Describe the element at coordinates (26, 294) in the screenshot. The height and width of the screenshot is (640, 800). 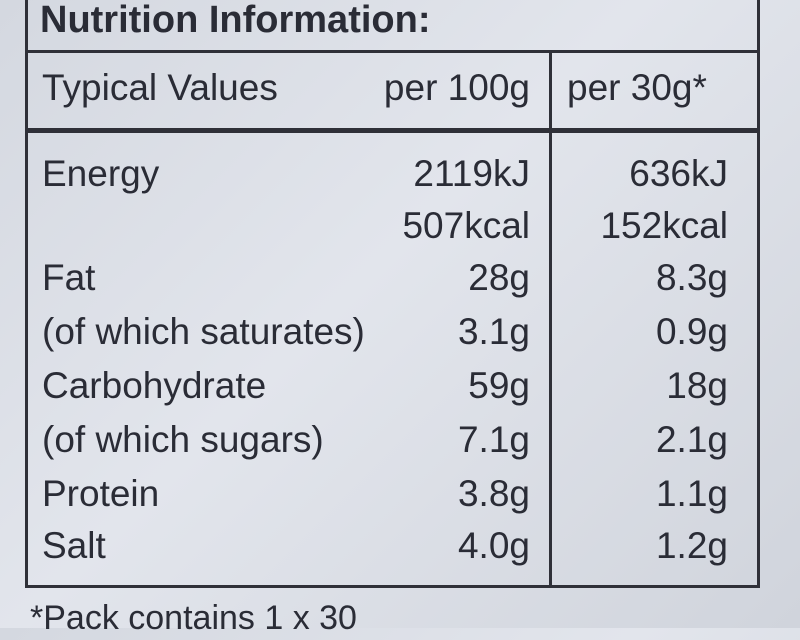
I see `border-left` at that location.